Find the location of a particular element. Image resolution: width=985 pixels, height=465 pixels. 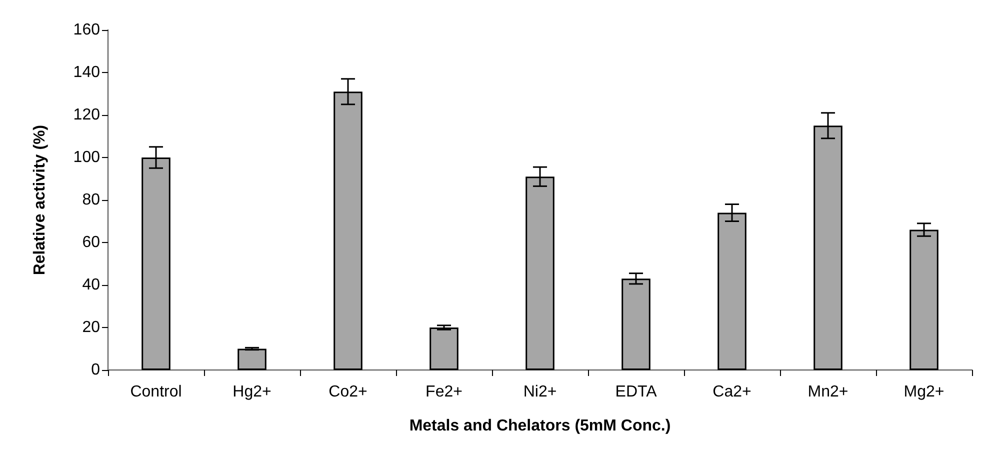

y-tick-label: 140 is located at coordinates (86, 72).